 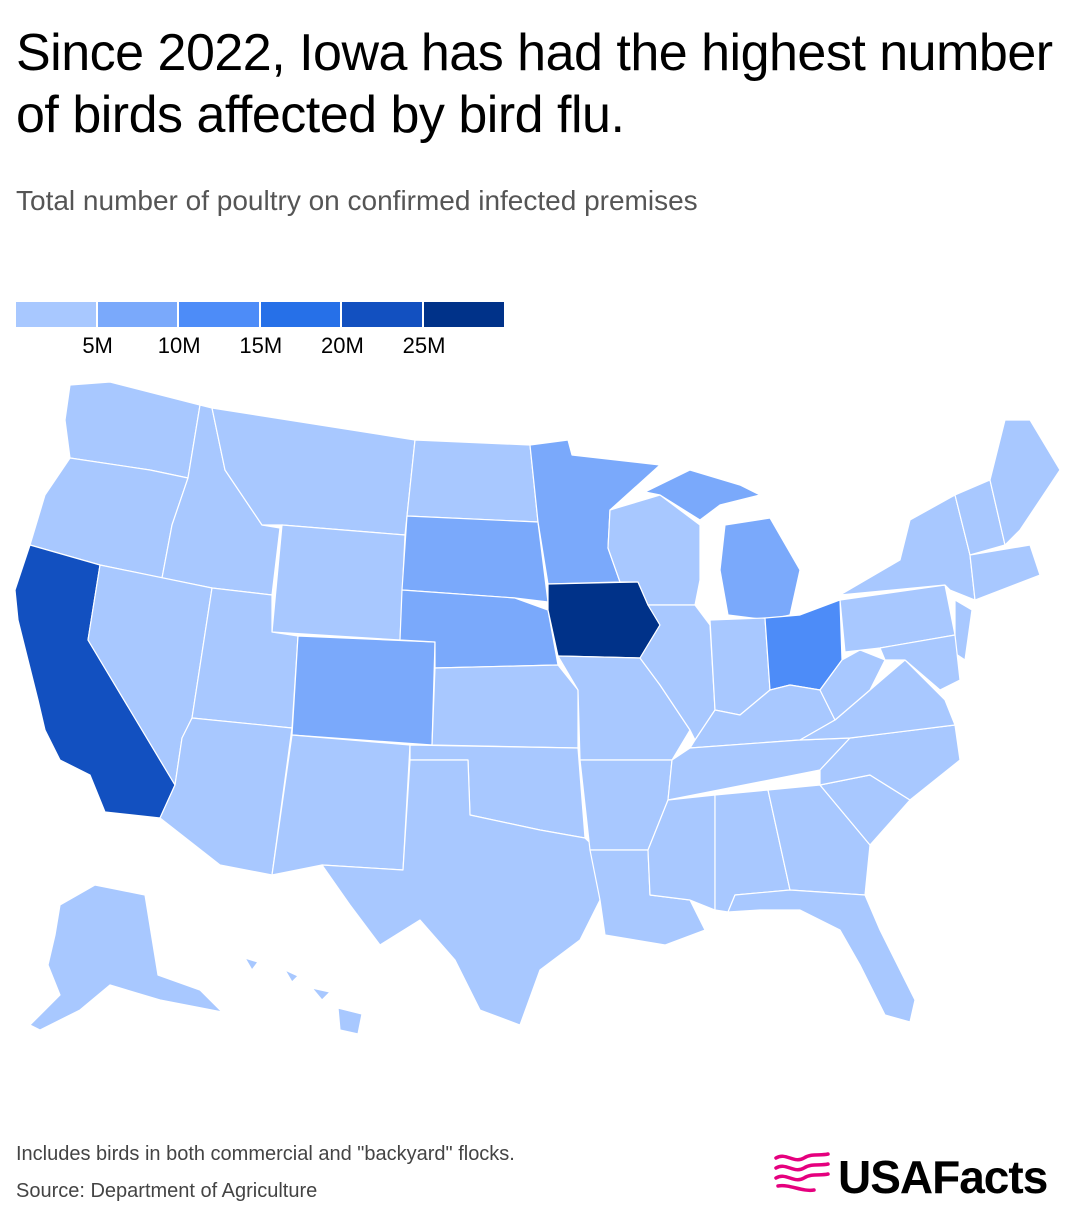 What do you see at coordinates (126, 957) in the screenshot?
I see `state-alaska` at bounding box center [126, 957].